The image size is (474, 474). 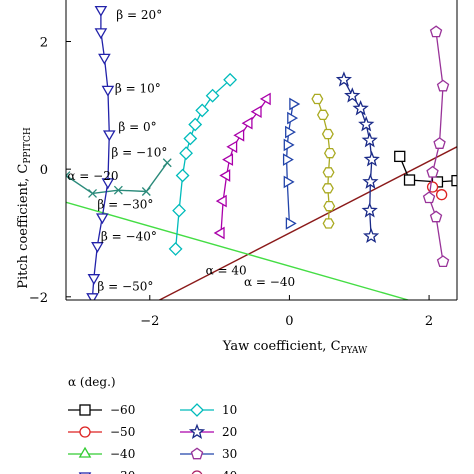 What do you see at coordinates (208, 410) in the screenshot?
I see `legend-entry-4: 10` at bounding box center [208, 410].